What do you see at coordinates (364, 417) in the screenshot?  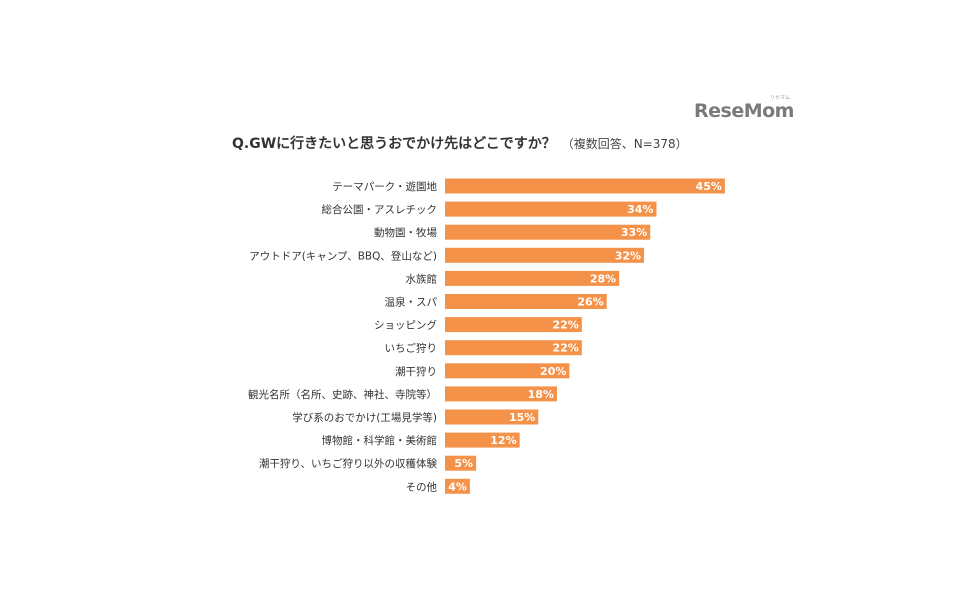 I see `category-label: 学び系のおでかけ(工場見学等)` at bounding box center [364, 417].